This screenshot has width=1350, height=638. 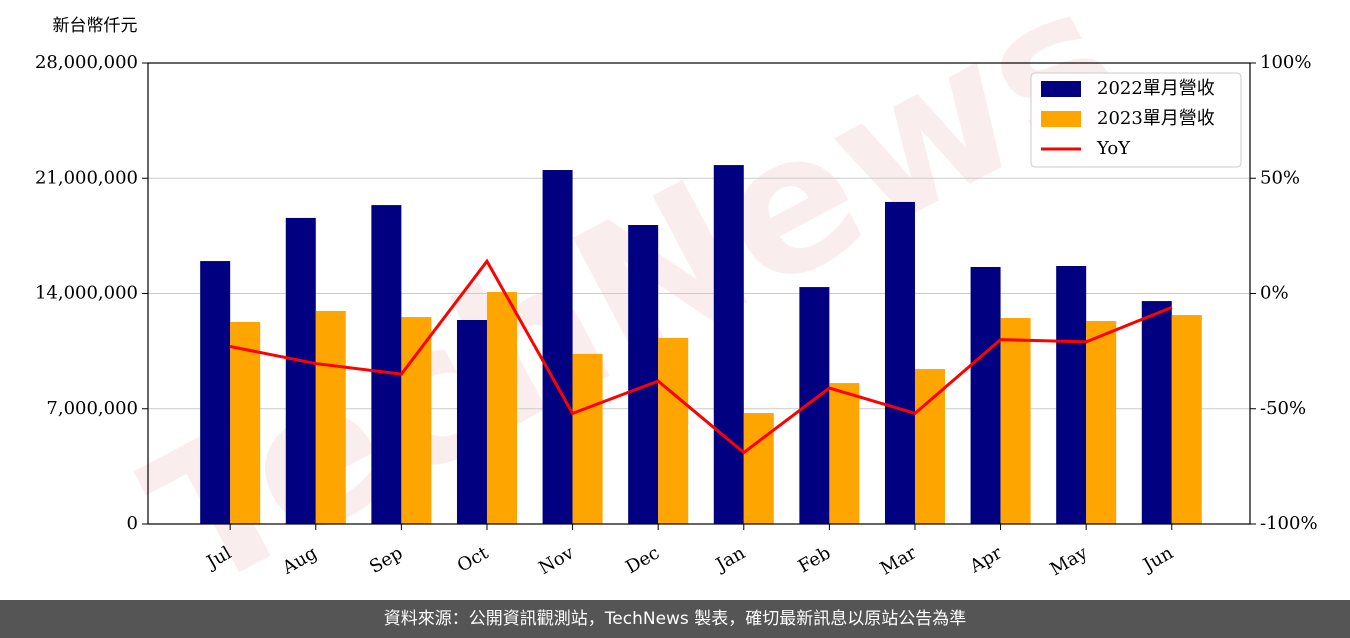 What do you see at coordinates (556, 560) in the screenshot?
I see `x-tick-label: Nov` at bounding box center [556, 560].